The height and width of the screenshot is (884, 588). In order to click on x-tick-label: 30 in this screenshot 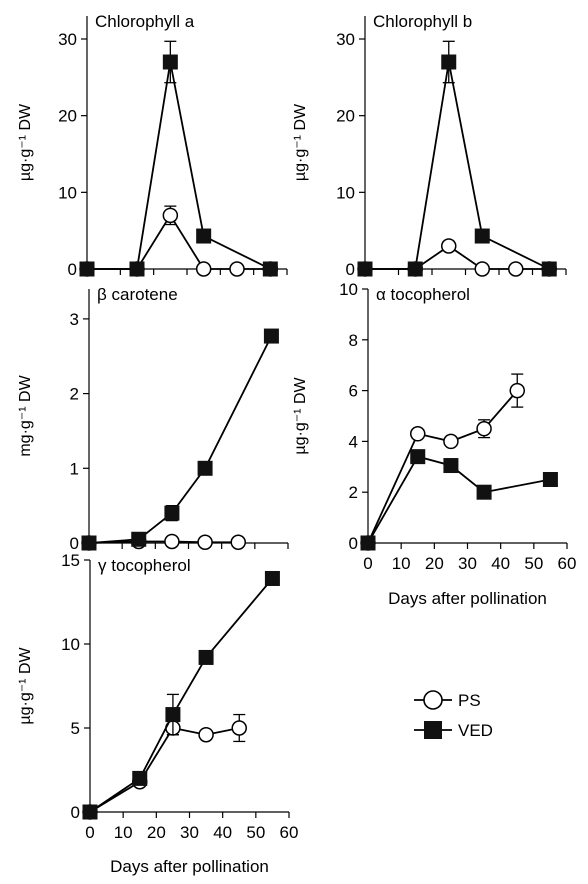, I will do `click(467, 563)`.